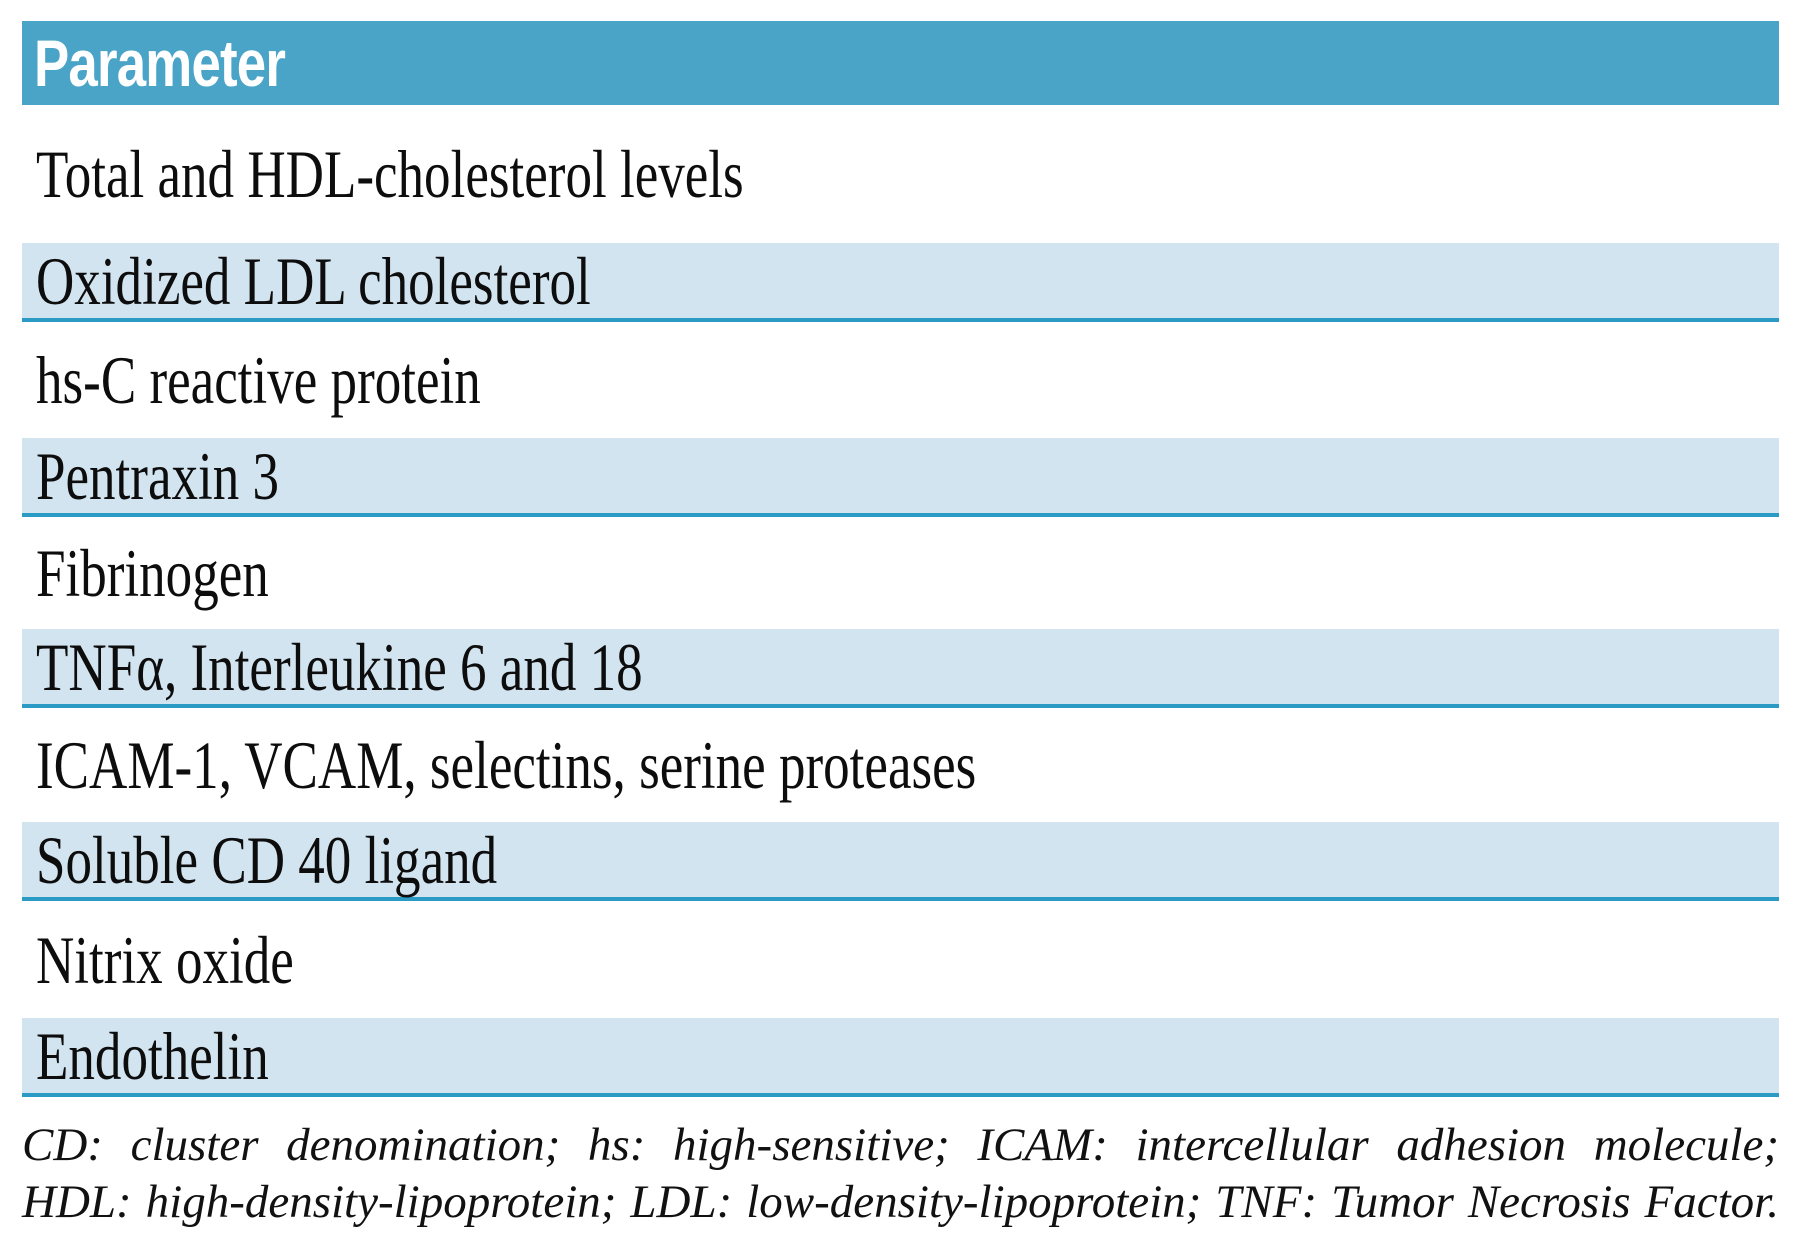 The image size is (1800, 1249). What do you see at coordinates (313, 280) in the screenshot?
I see `row-label: Oxidized LDL cholesterol` at bounding box center [313, 280].